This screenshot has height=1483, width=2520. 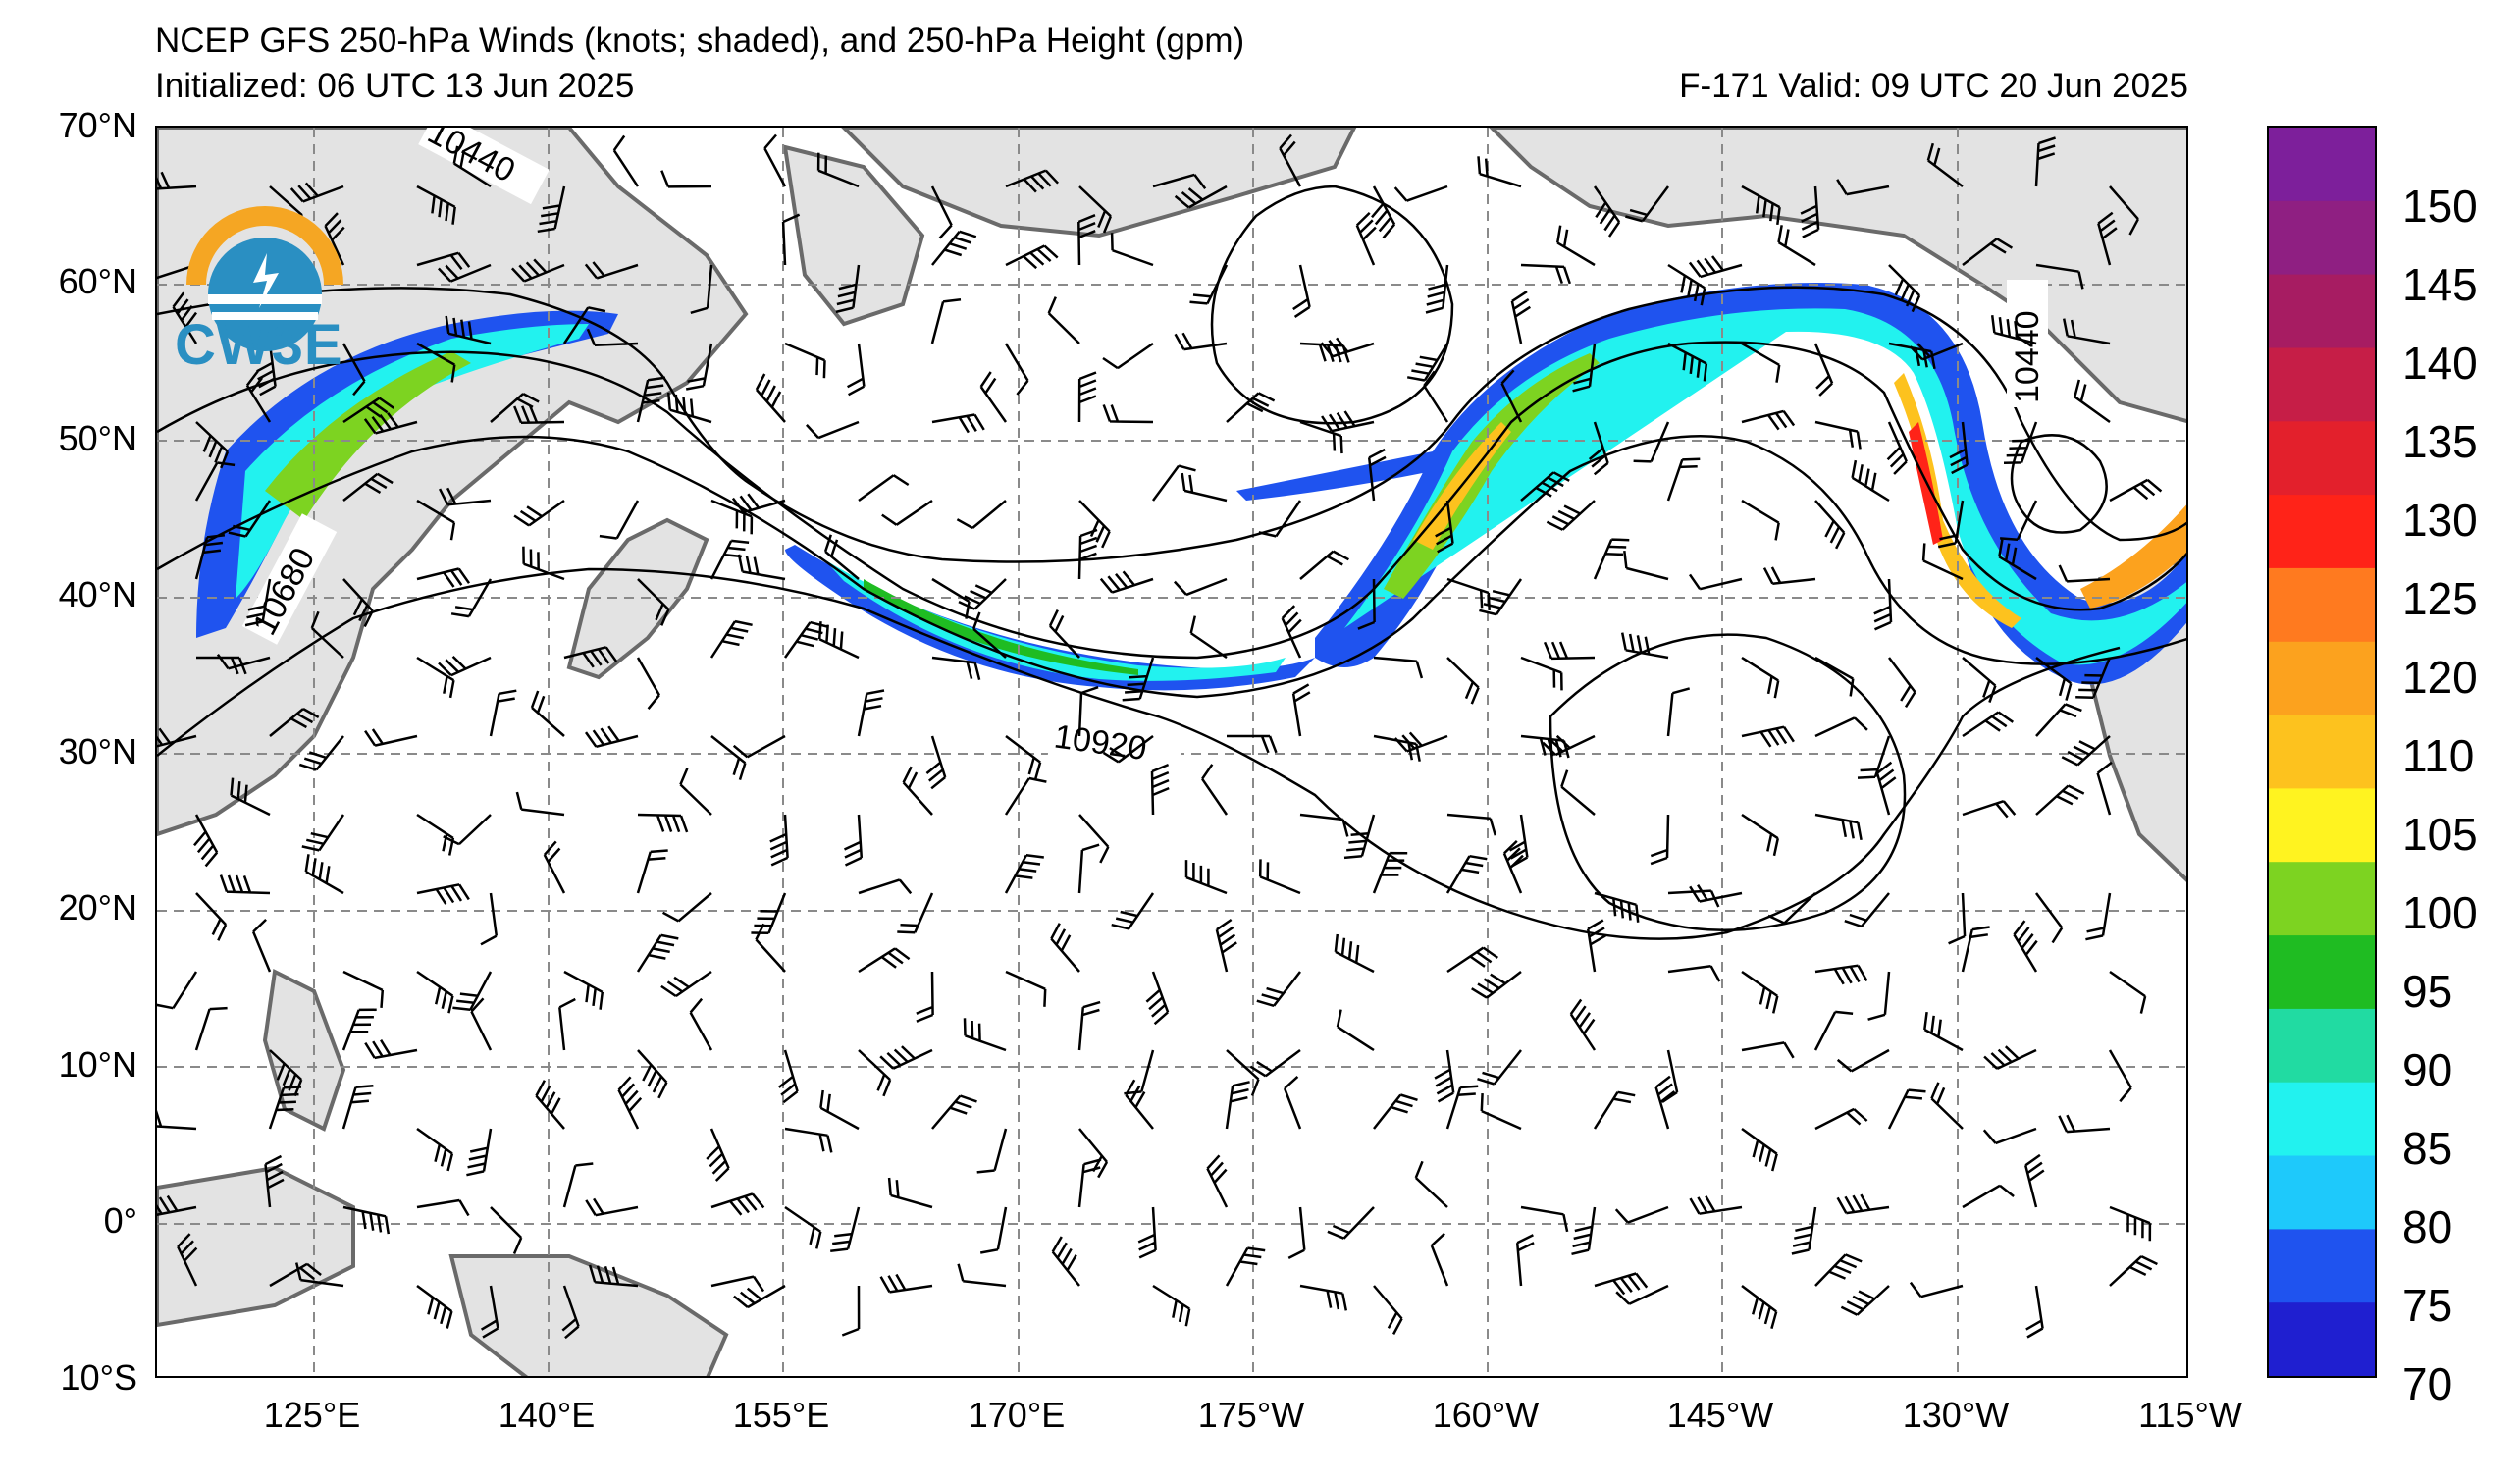 What do you see at coordinates (1099, 183) in the screenshot?
I see `siberia-land` at bounding box center [1099, 183].